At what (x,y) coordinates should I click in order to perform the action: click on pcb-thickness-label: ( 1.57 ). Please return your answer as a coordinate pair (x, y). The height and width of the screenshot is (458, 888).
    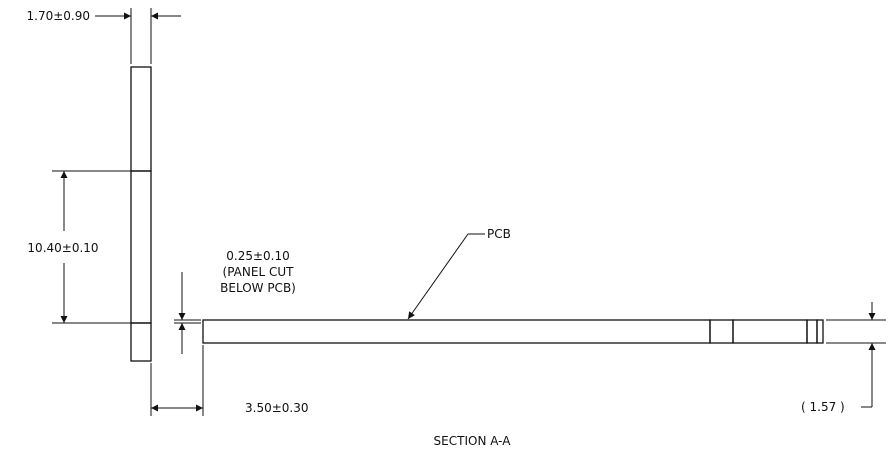
    Looking at the image, I should click on (823, 407).